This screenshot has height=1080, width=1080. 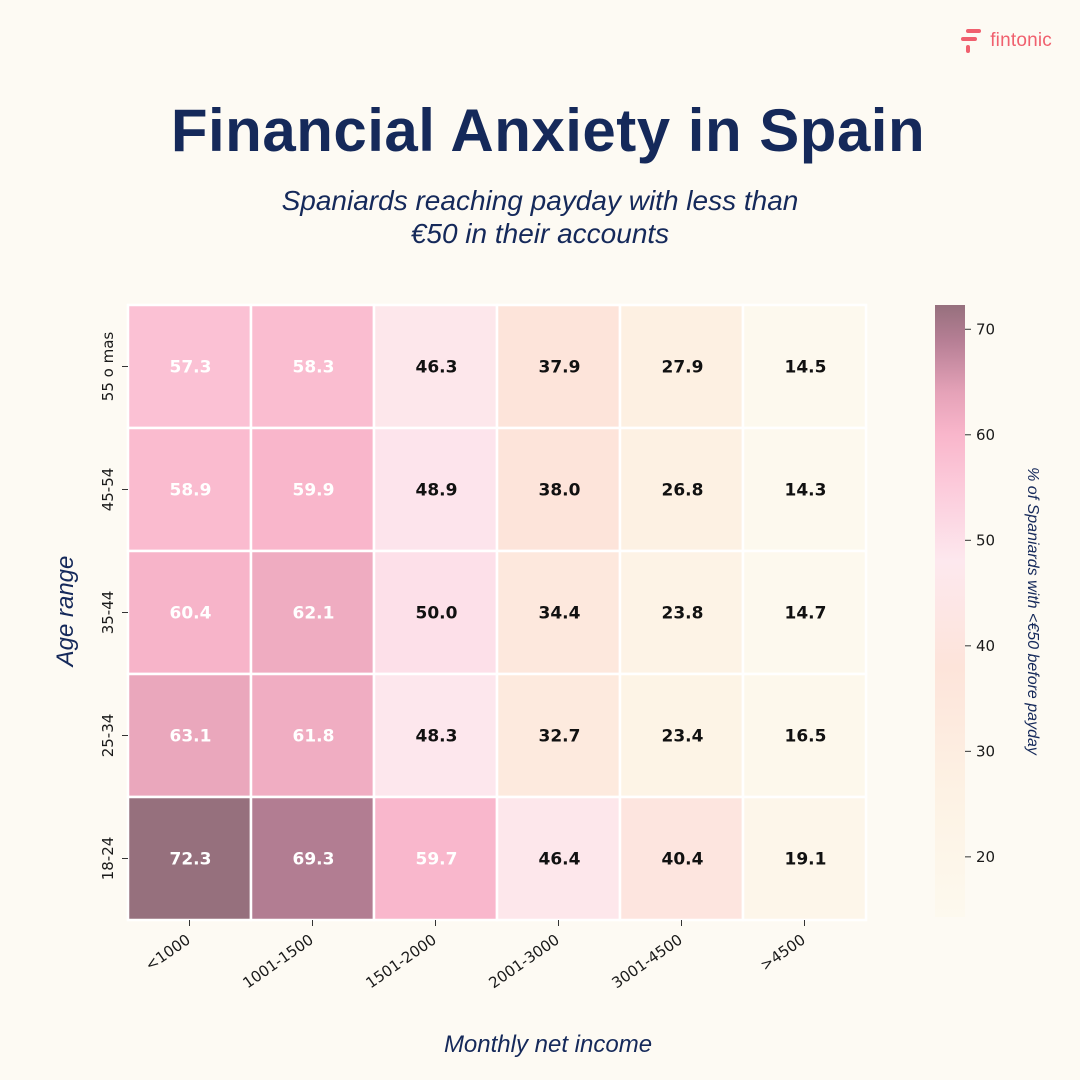 What do you see at coordinates (65, 612) in the screenshot?
I see `y-axis-title: Age range` at bounding box center [65, 612].